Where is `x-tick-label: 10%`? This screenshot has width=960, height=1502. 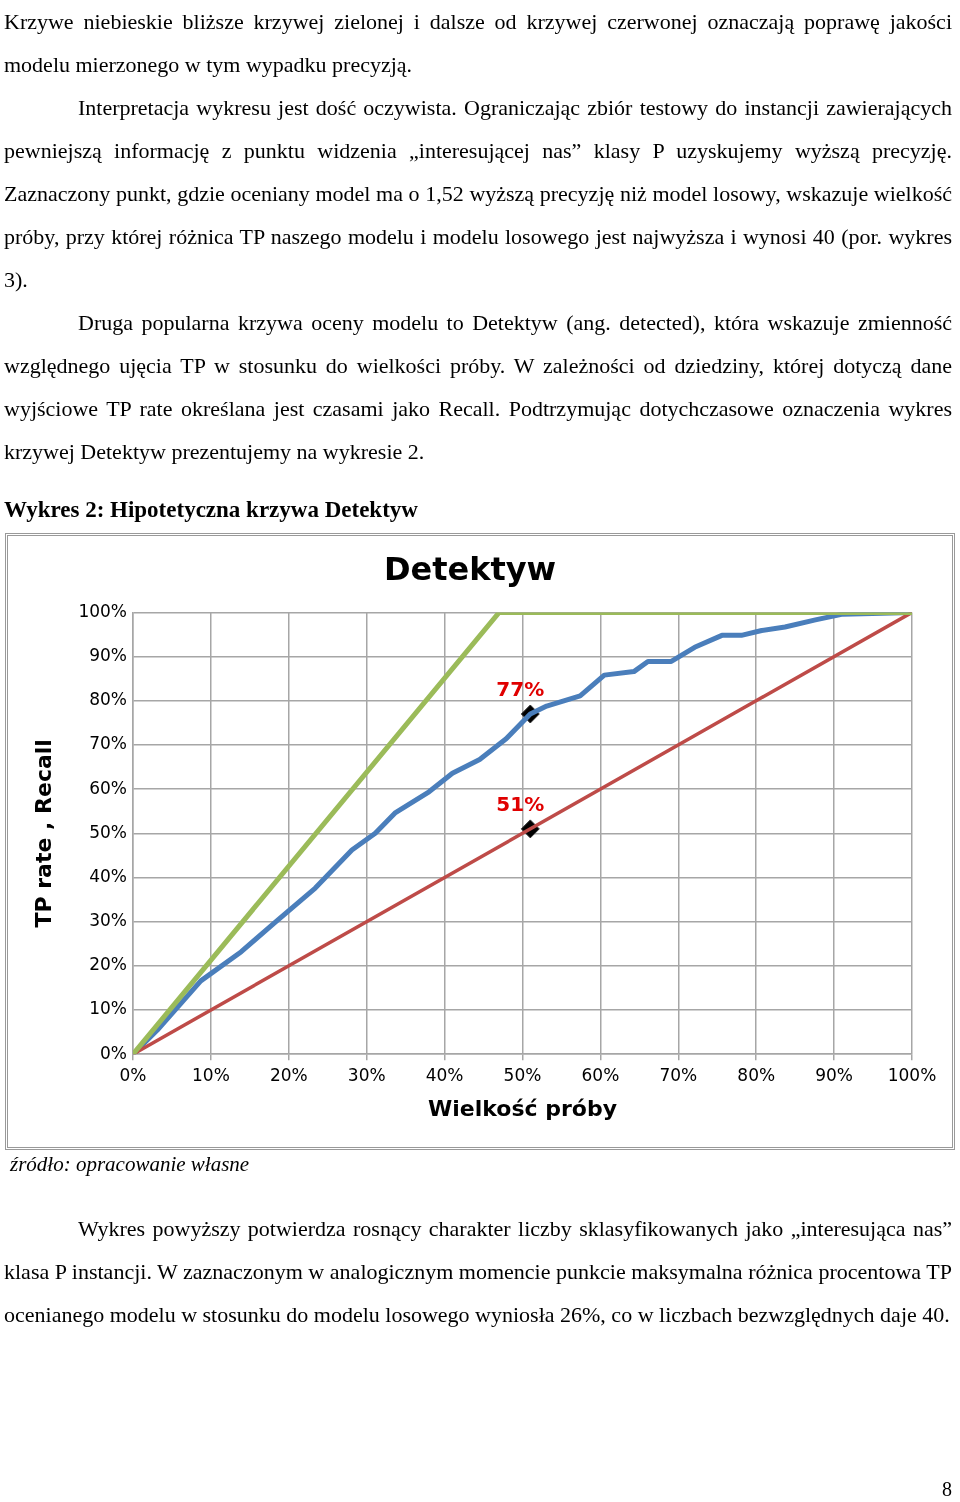
x-tick-label: 10% is located at coordinates (211, 1074).